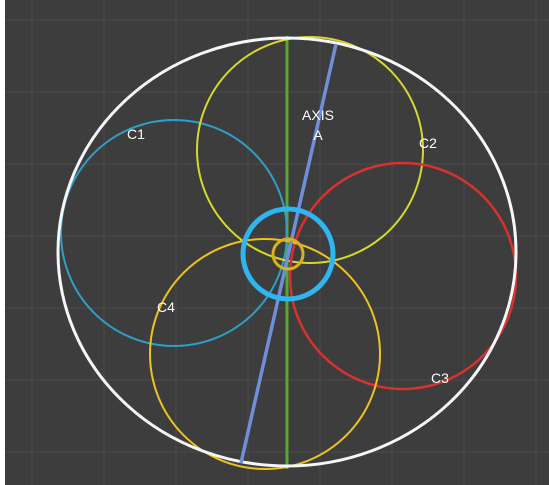 This screenshot has height=485, width=549. What do you see at coordinates (318, 115) in the screenshot?
I see `label-axis-line1: AXIS` at bounding box center [318, 115].